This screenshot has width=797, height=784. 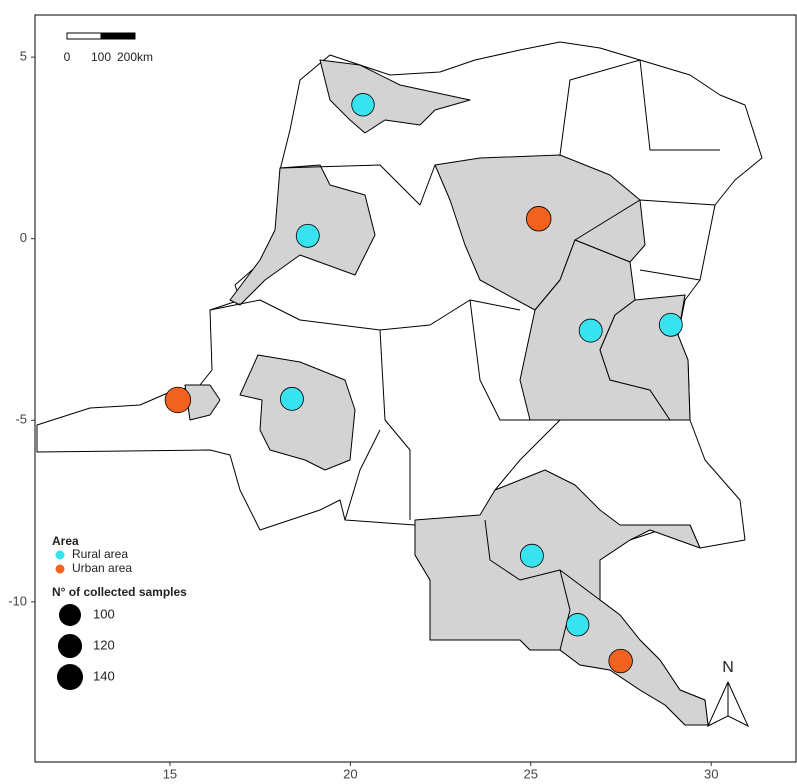 What do you see at coordinates (531, 773) in the screenshot?
I see `x-tick-label: 25` at bounding box center [531, 773].